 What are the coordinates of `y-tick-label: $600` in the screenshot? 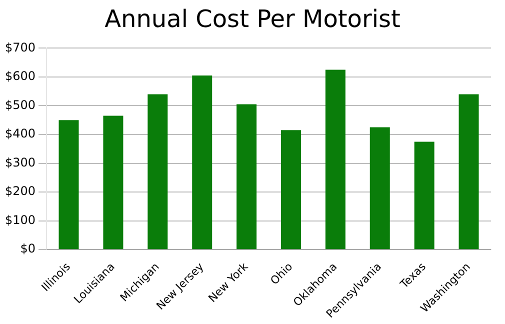 It's located at (20, 76).